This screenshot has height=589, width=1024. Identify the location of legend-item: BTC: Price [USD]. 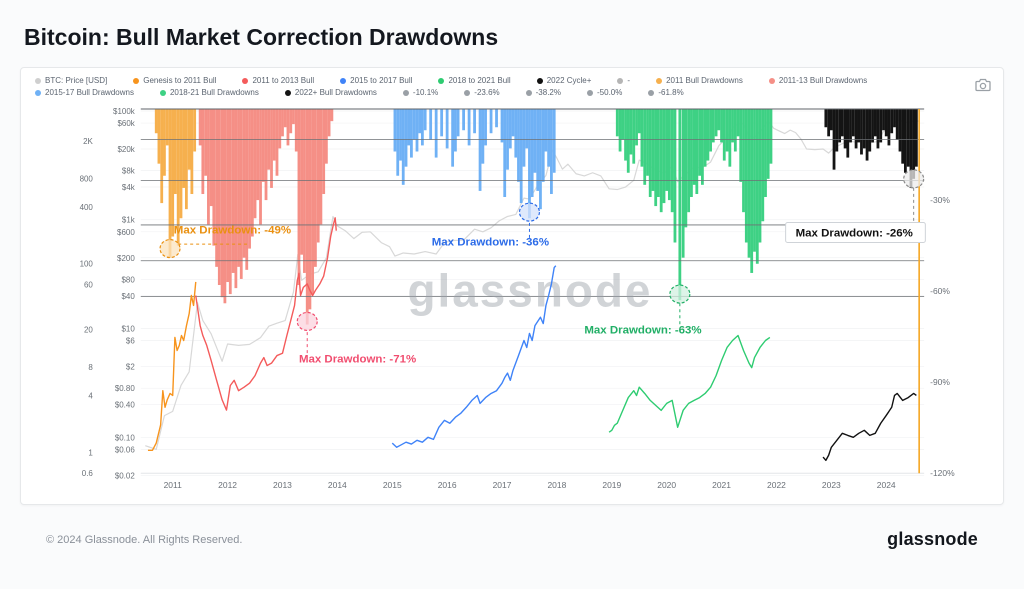
(71, 80).